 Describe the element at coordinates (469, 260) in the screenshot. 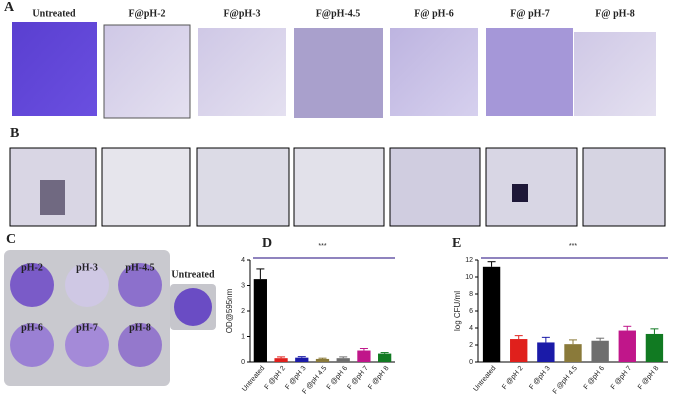

I see `y-tick-label: 12` at that location.